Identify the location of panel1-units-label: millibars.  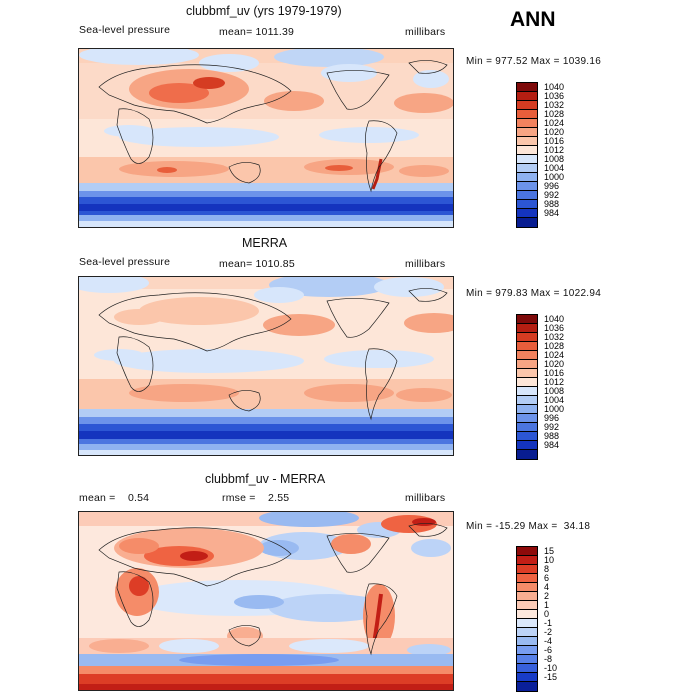
(425, 32).